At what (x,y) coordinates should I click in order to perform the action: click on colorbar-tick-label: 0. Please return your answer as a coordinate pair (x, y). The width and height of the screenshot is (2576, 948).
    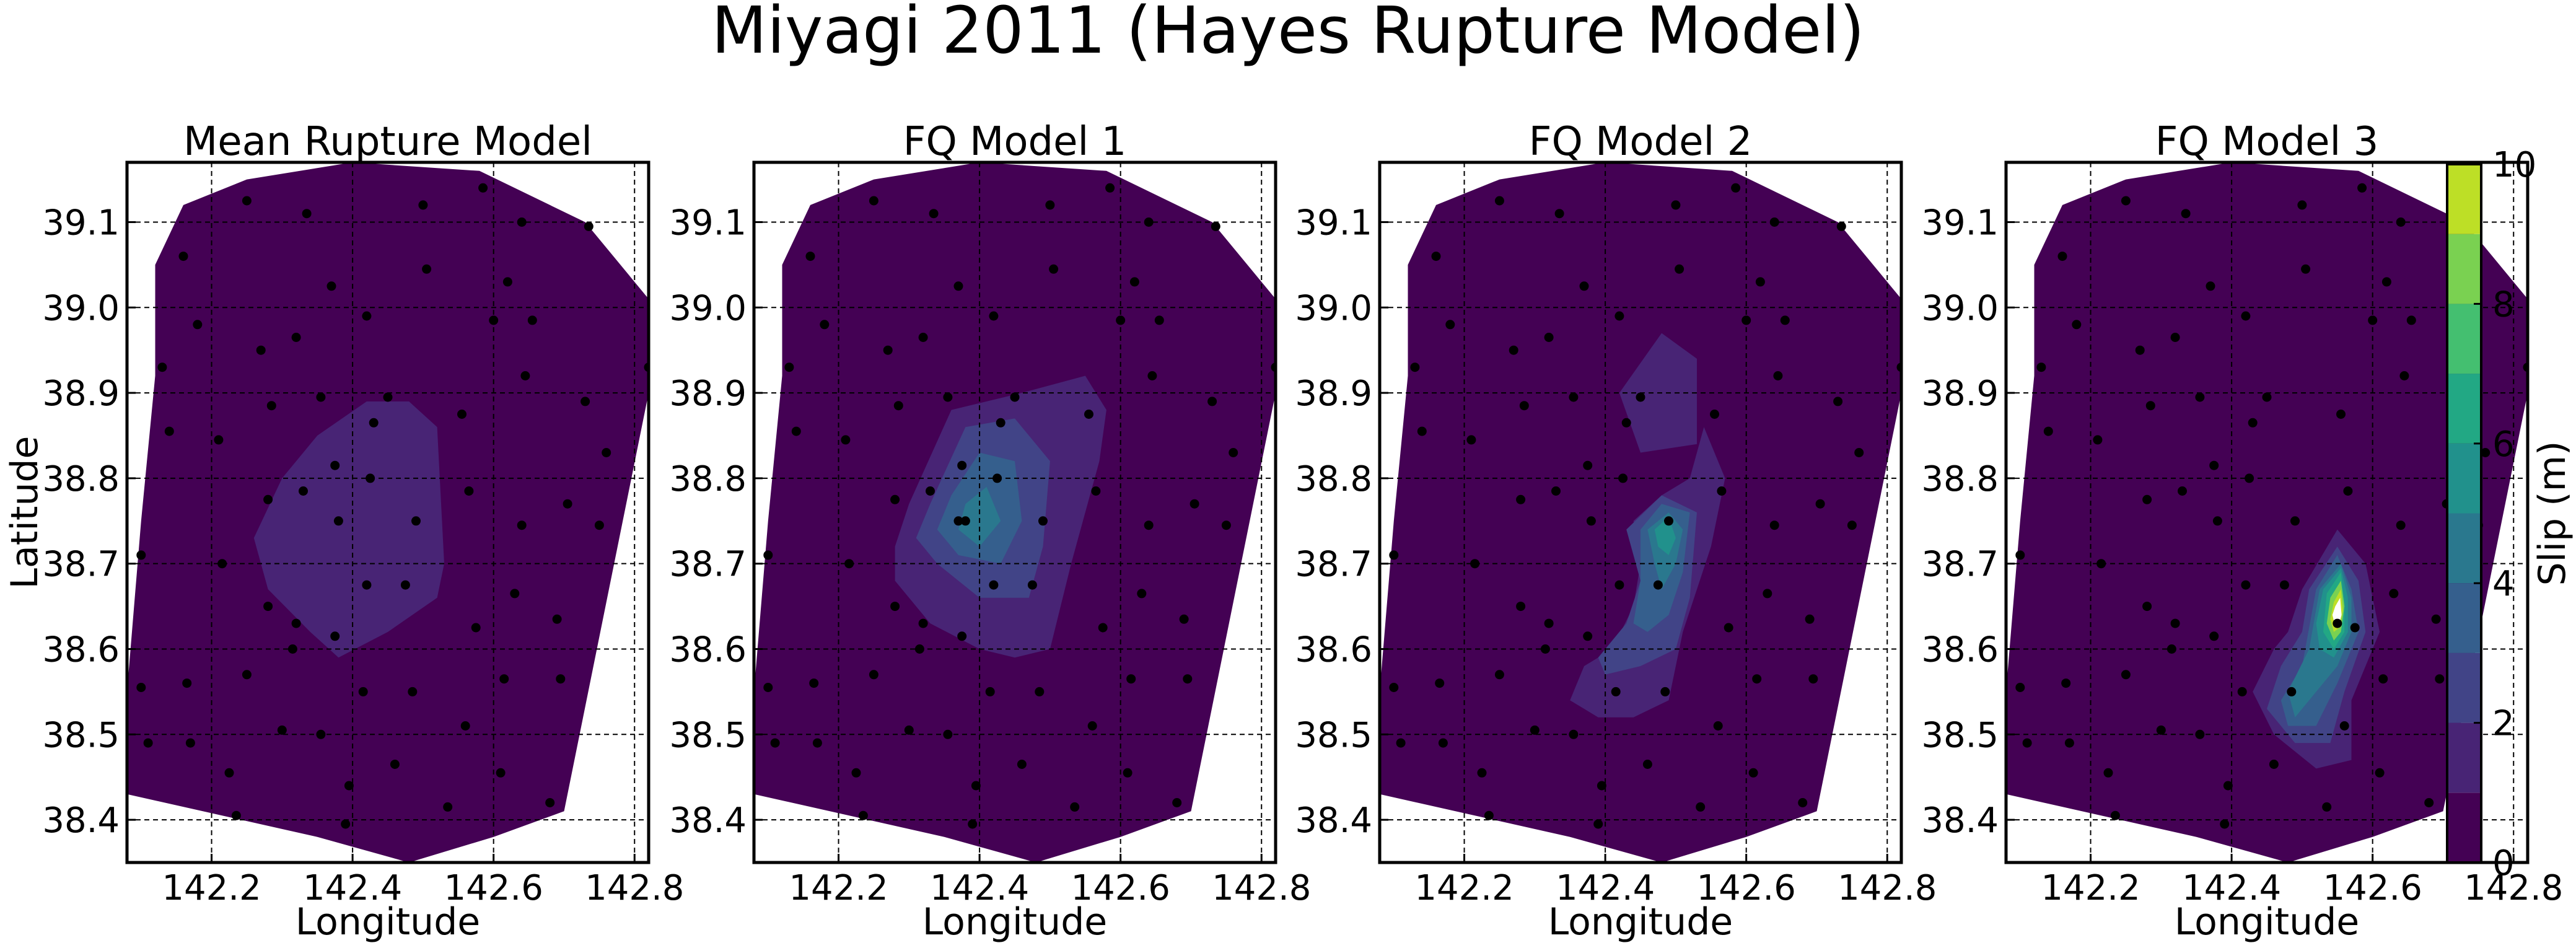
    Looking at the image, I should click on (2503, 863).